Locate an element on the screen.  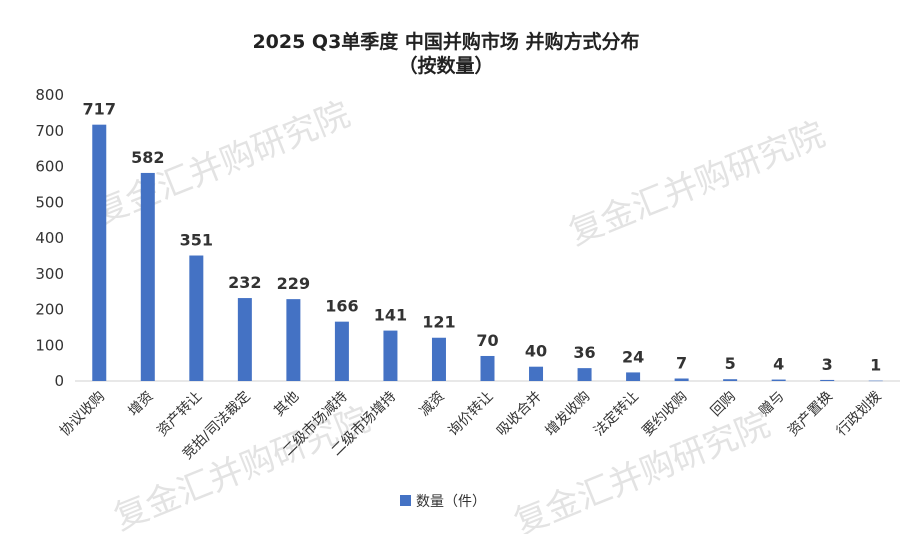
data-label: 5 is located at coordinates (730, 363).